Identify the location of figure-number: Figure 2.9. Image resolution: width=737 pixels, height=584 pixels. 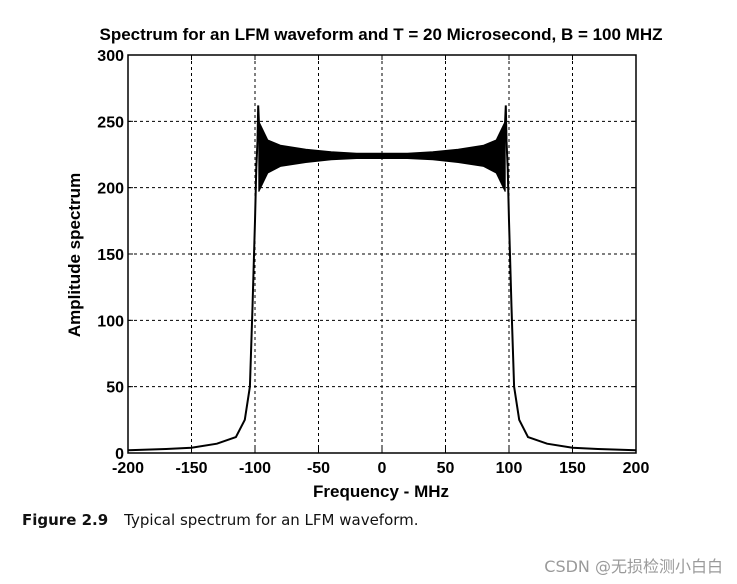
(65, 520).